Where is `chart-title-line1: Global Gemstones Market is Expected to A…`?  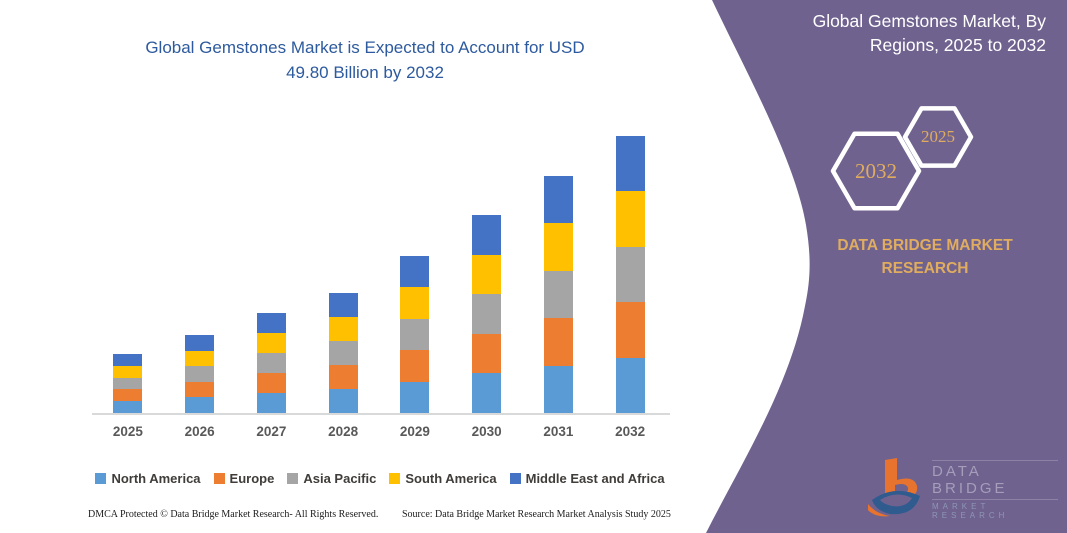
chart-title-line1: Global Gemstones Market is Expected to A… is located at coordinates (365, 47).